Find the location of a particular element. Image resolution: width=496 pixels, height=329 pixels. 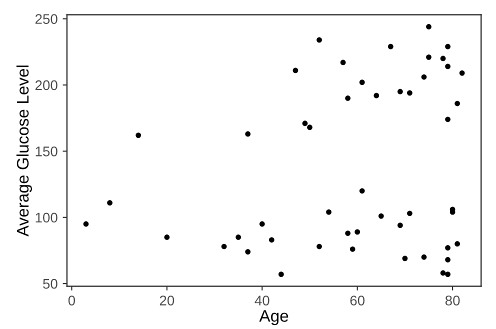

x-axis-title: Age is located at coordinates (273, 318).